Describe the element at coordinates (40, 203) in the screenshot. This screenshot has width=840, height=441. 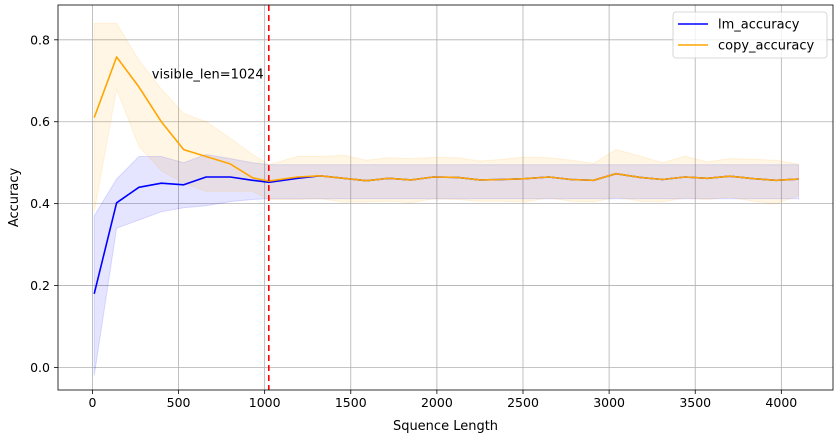
I see `y-tick-label: 0.4` at that location.